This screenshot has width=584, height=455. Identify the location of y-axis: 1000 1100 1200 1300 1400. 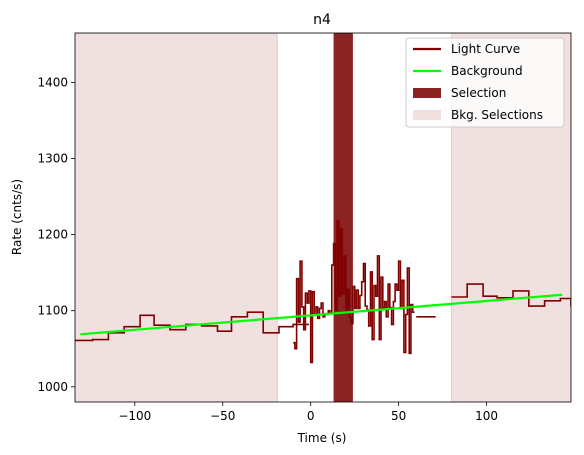
(56, 234).